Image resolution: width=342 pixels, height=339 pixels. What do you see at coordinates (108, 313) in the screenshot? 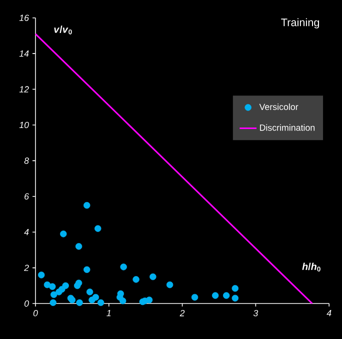
I see `x-tick-label: 1` at bounding box center [108, 313].